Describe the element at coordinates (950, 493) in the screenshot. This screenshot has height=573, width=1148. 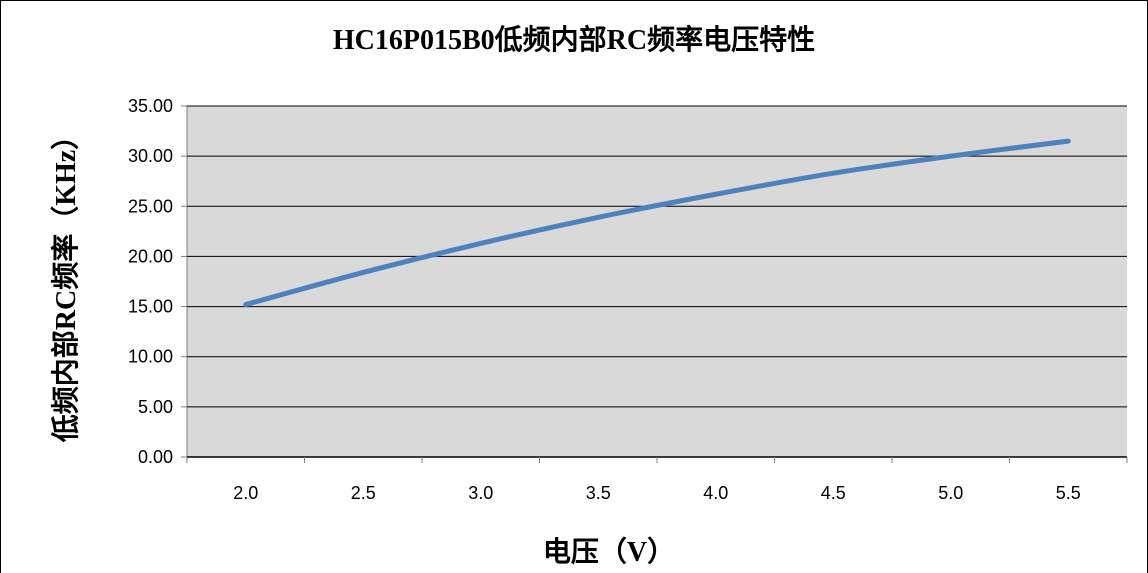
I see `x-tick-label: 5.0` at that location.